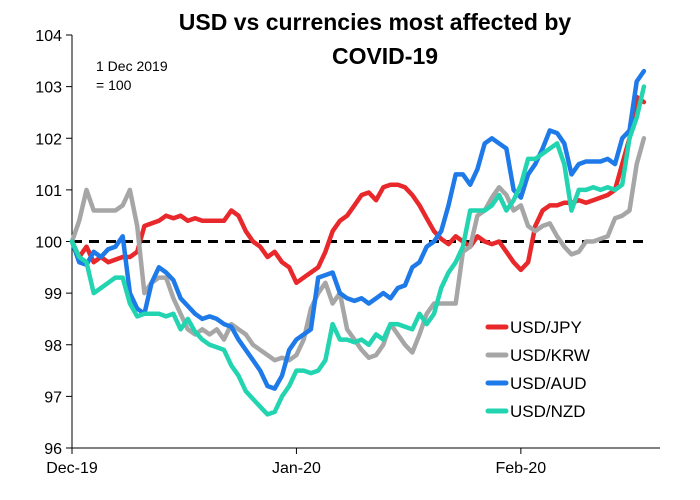  I want to click on x-tick-label: Jan-20, so click(296, 468).